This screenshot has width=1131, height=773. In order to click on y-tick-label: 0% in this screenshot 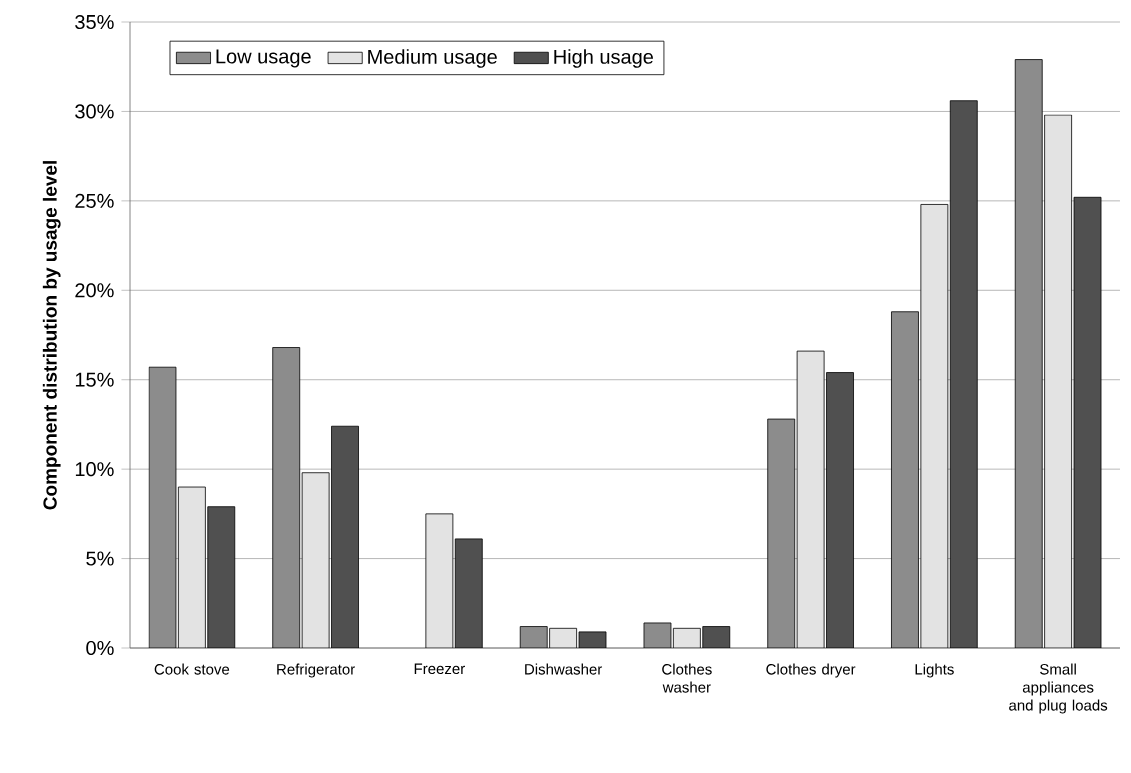, I will do `click(100, 648)`.